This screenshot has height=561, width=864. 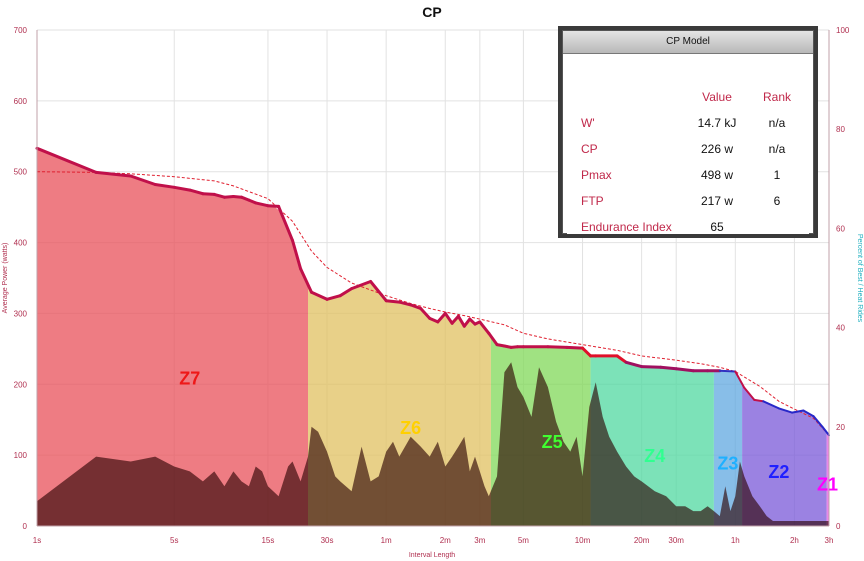 What do you see at coordinates (840, 328) in the screenshot?
I see `y-right-tick-label: 40` at bounding box center [840, 328].